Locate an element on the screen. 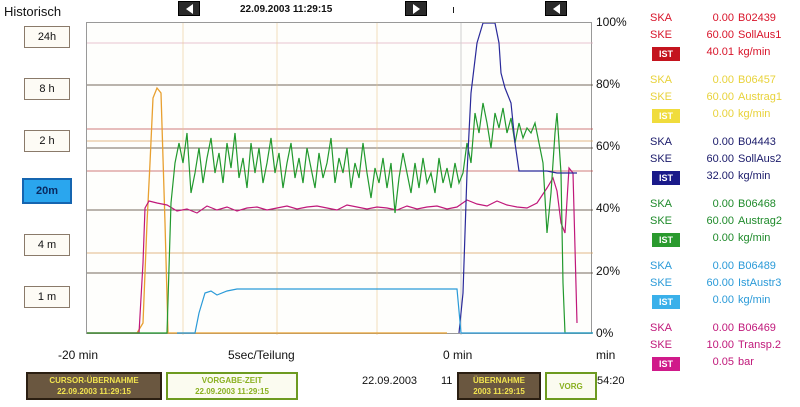 This screenshot has width=800, height=407. legend-4-ske-value: 60.00 is located at coordinates (720, 221).